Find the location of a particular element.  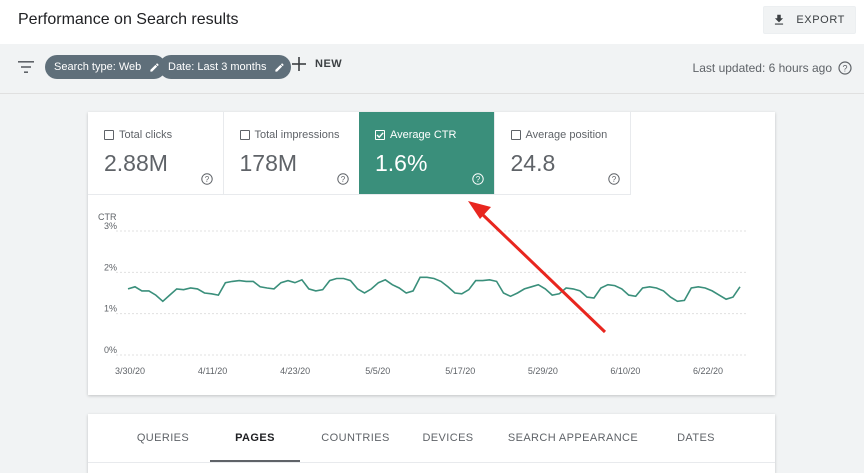

metric-total-impressions: Total impressions 178M? is located at coordinates (291, 153).